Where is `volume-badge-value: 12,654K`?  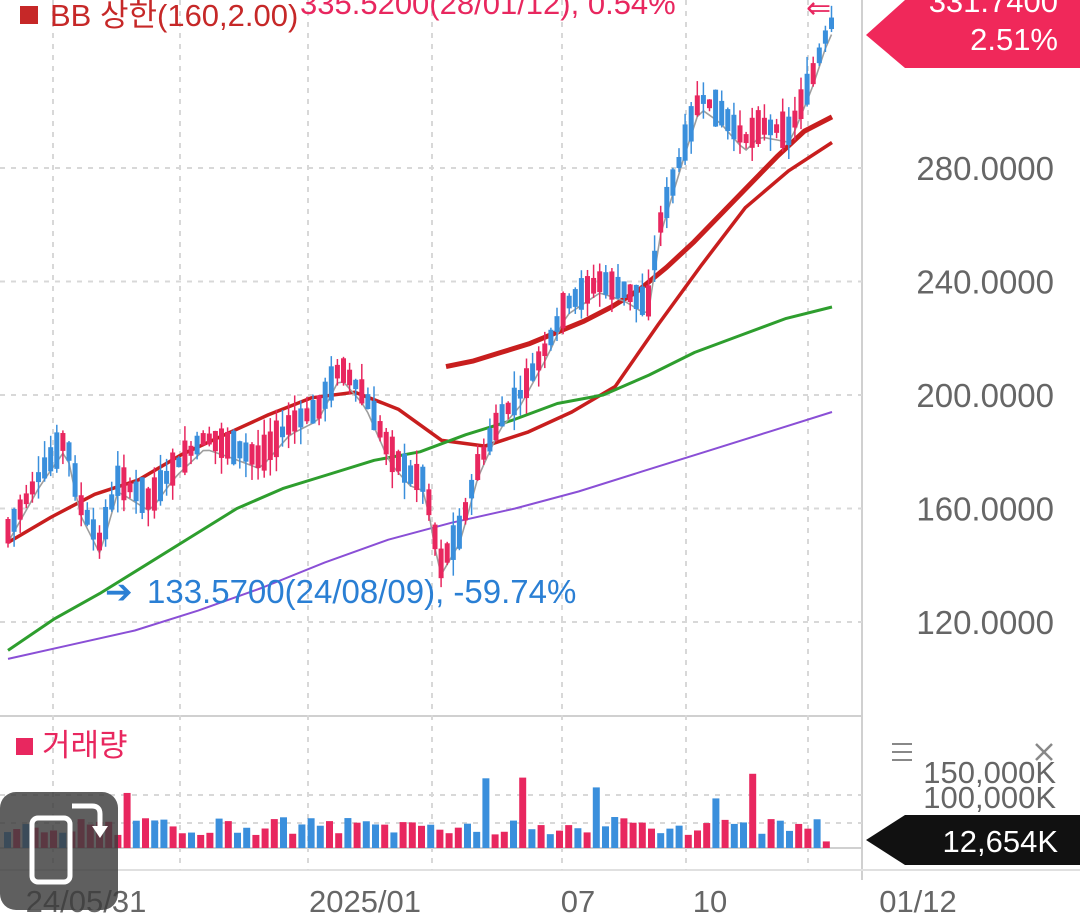
volume-badge-value: 12,654K is located at coordinates (1001, 841).